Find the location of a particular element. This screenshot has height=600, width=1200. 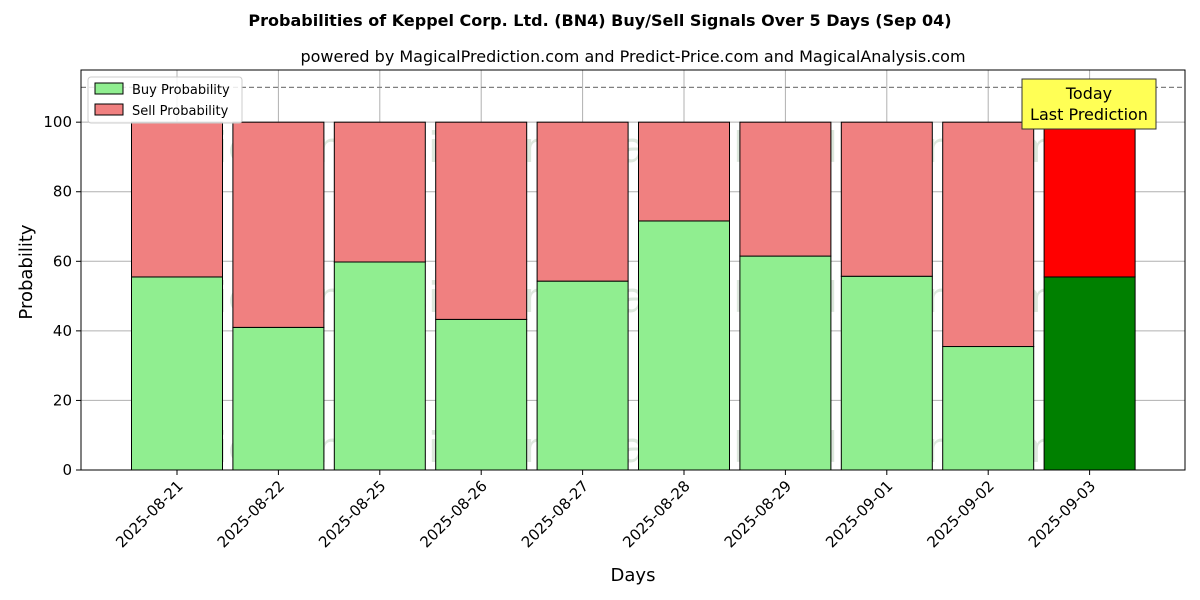

legend-swatch-buy is located at coordinates (109, 88).